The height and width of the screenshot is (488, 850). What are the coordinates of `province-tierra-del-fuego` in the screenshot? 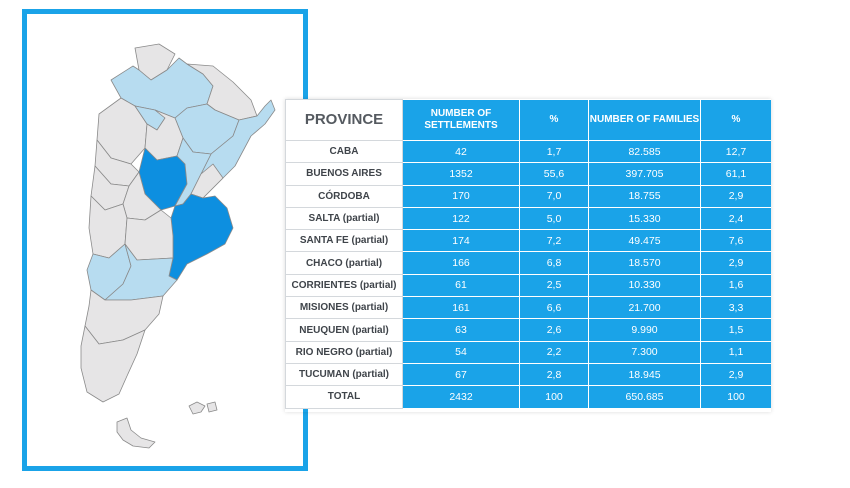 It's located at (136, 433).